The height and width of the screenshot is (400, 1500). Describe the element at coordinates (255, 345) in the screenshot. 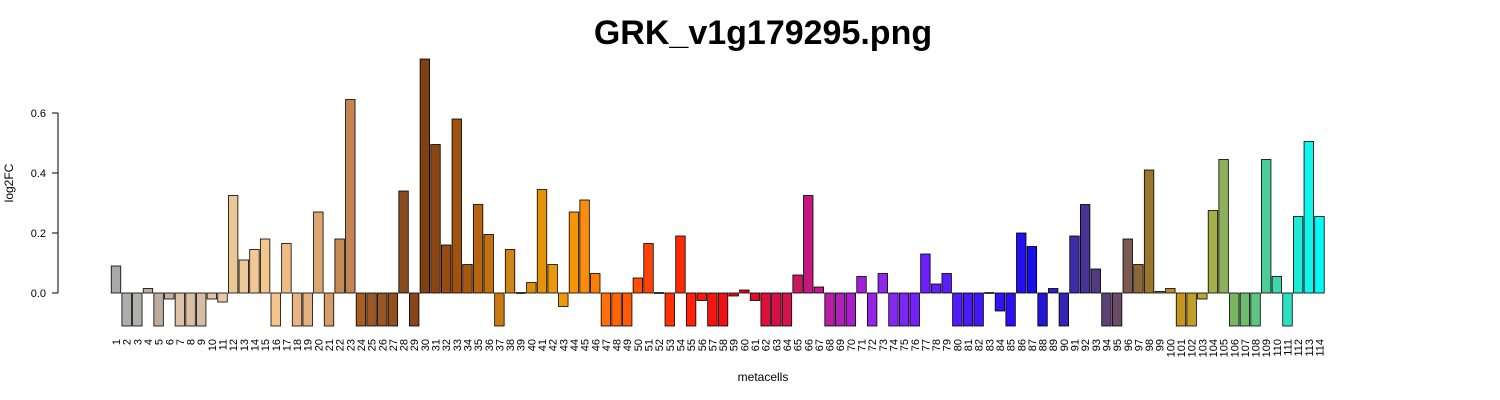

I see `x-tick-label: 14` at that location.